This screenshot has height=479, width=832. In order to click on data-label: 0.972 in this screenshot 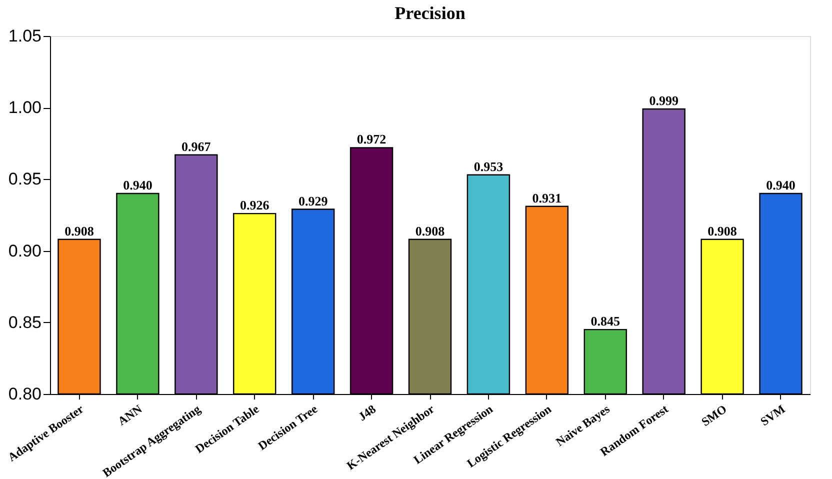, I will do `click(371, 139)`.